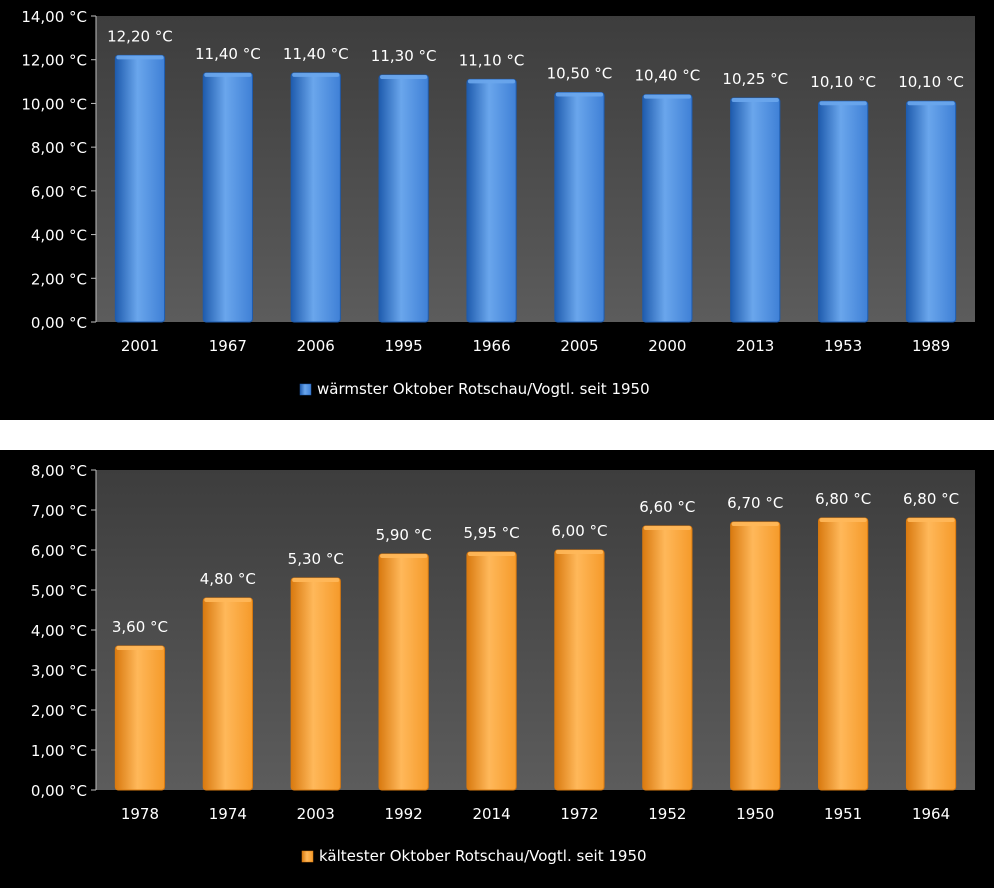 The width and height of the screenshot is (994, 888). I want to click on x-tick-label: 2013, so click(755, 346).